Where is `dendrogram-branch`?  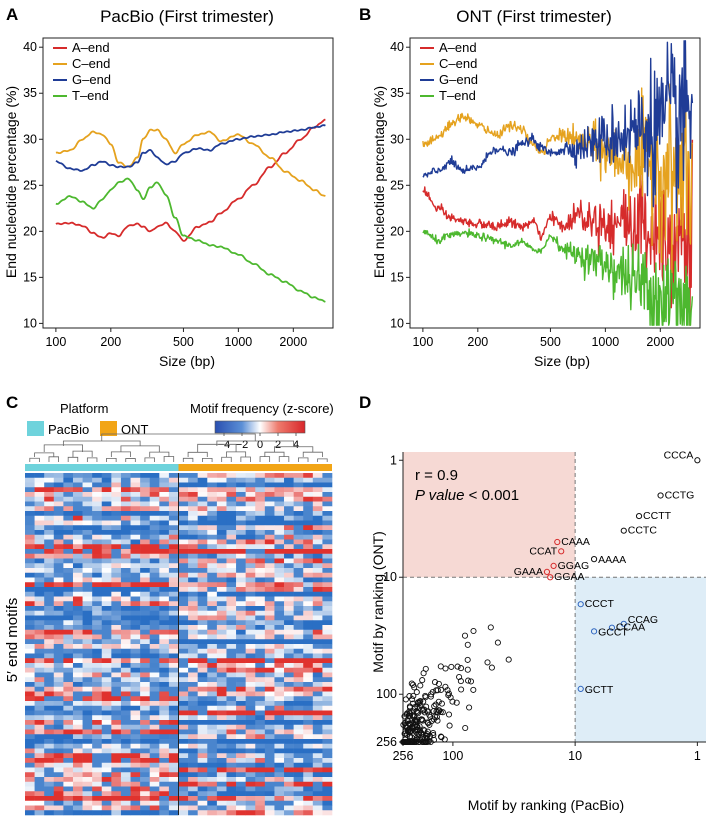
dendrogram-branch is located at coordinates (226, 459).